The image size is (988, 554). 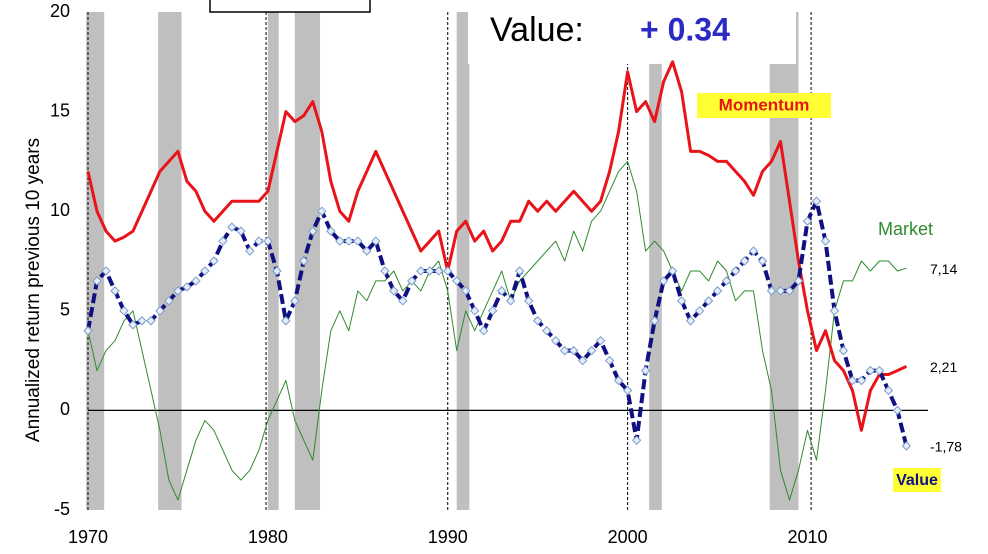 I want to click on series-label: Market, so click(x=905, y=229).